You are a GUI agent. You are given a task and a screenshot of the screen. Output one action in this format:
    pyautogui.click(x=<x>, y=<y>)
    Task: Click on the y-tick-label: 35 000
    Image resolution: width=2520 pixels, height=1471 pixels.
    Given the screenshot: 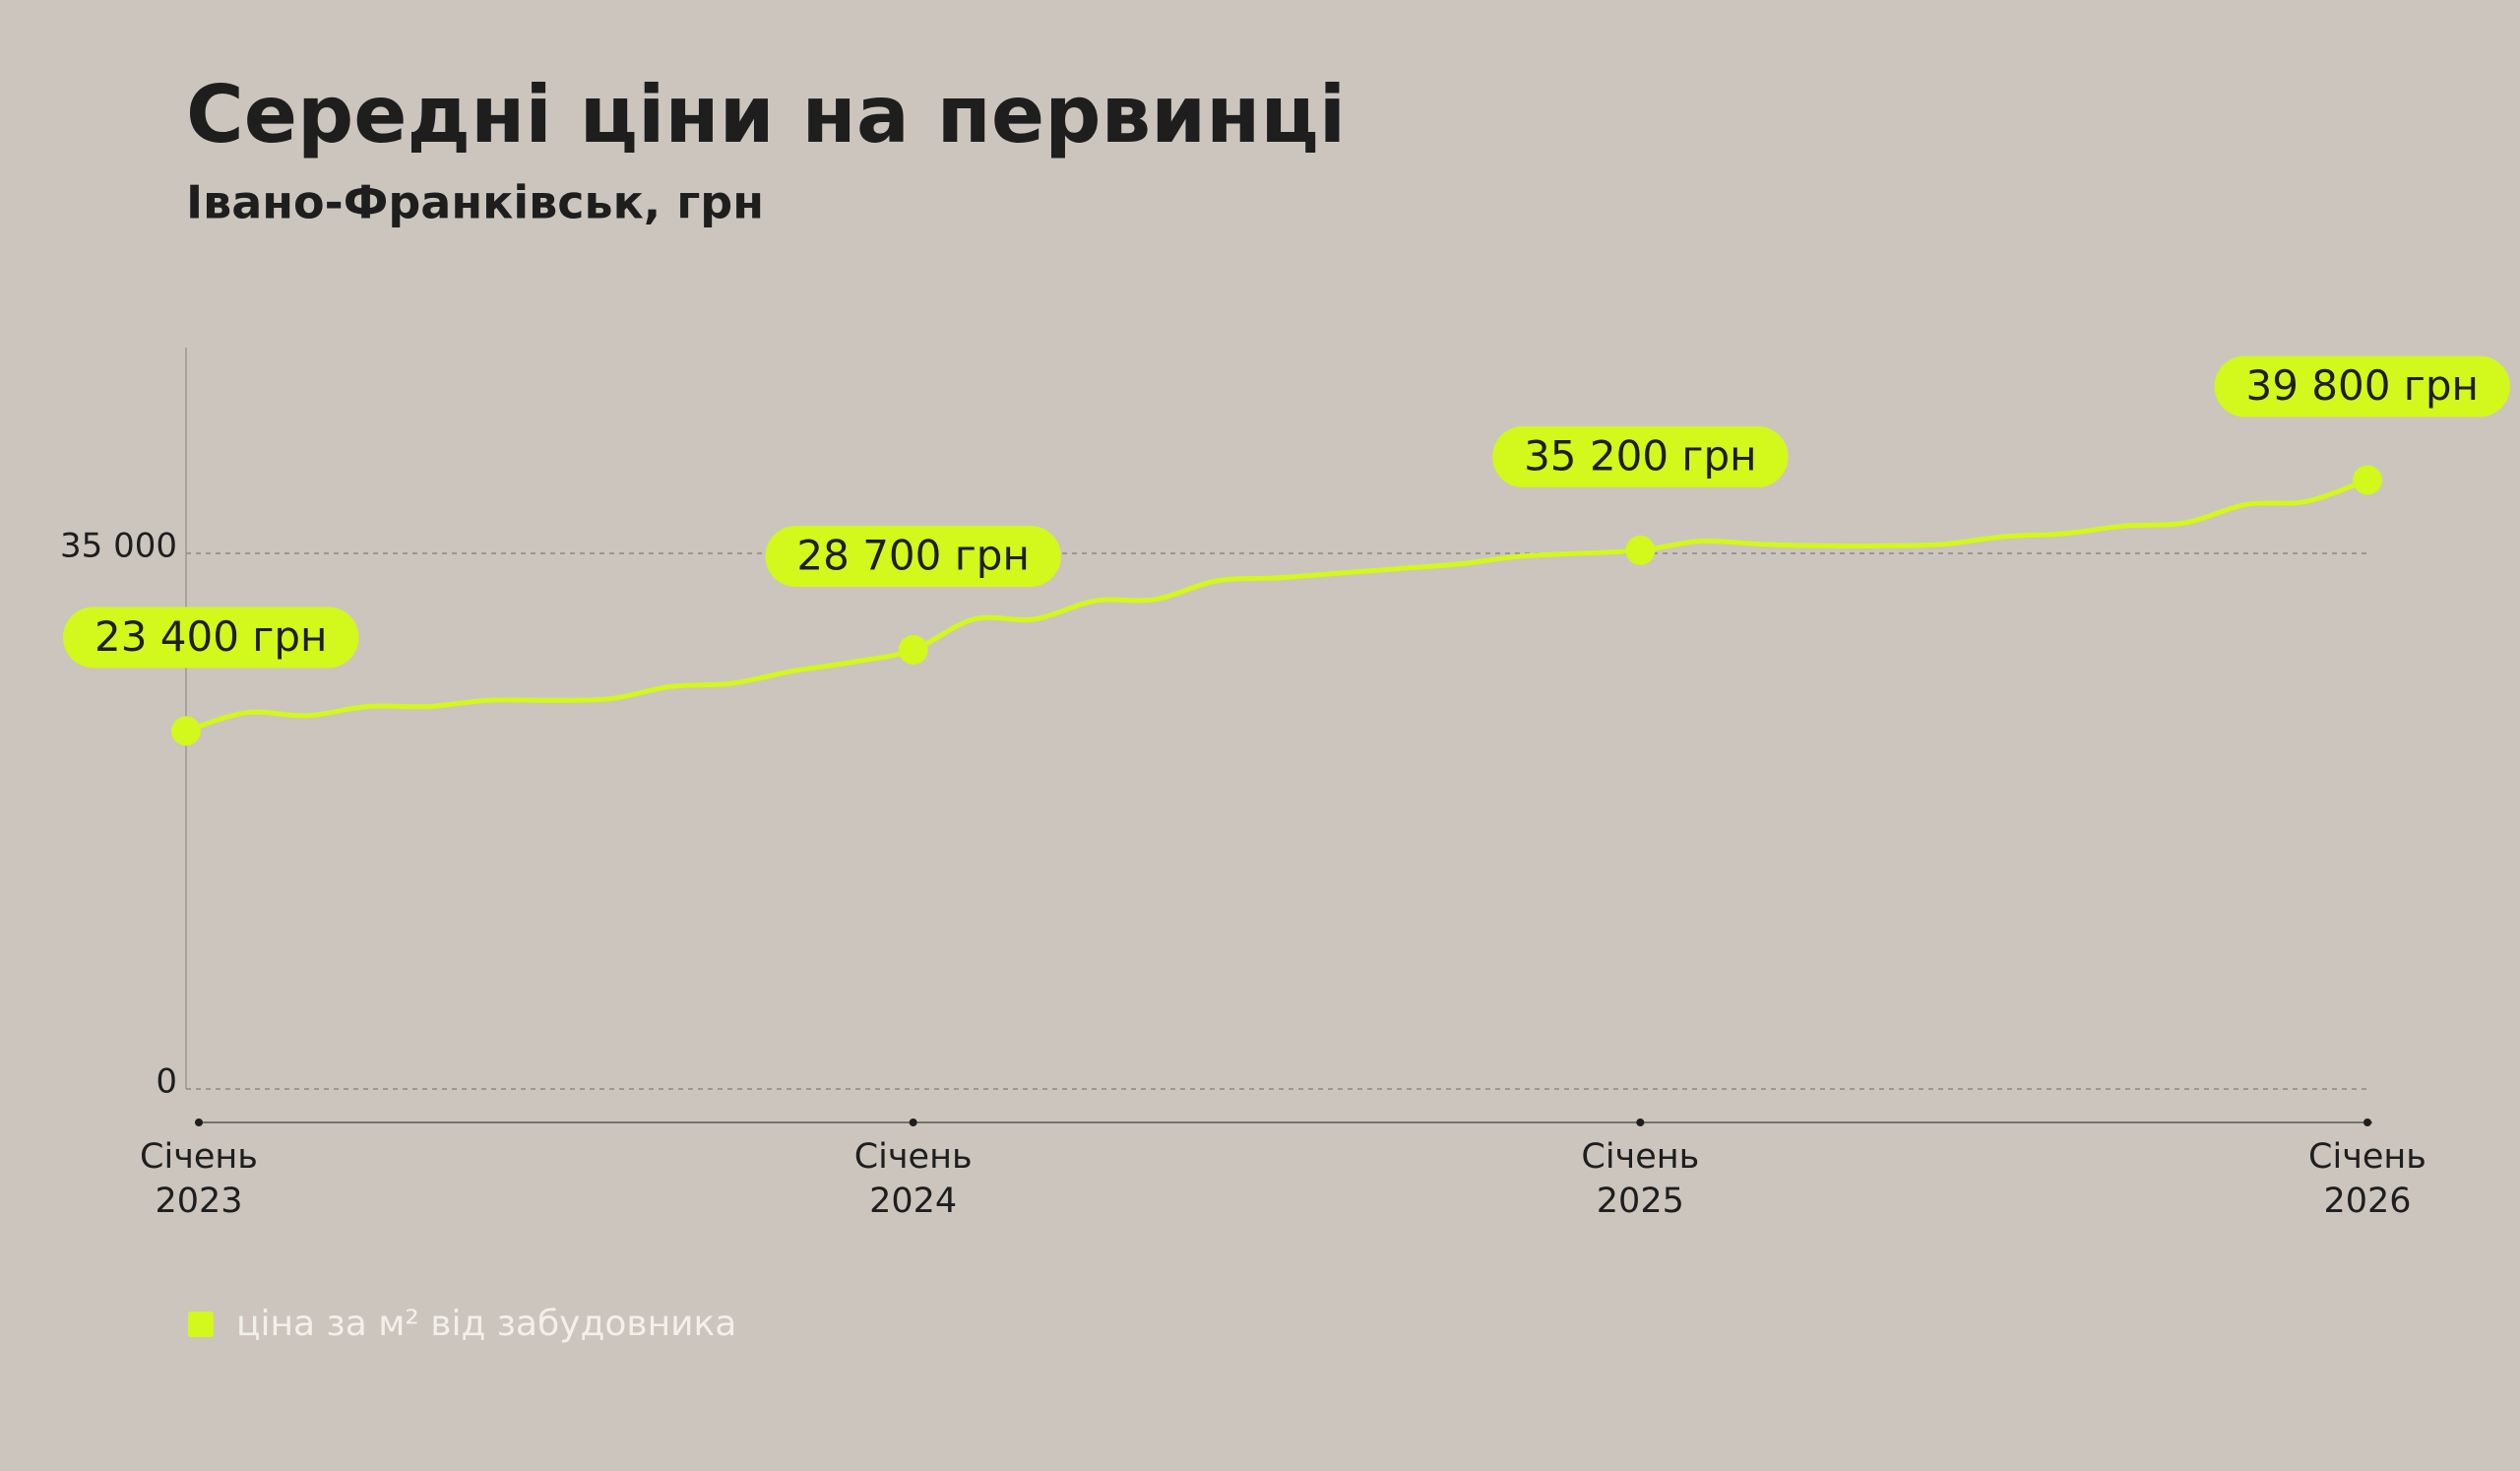 What is the action you would take?
    pyautogui.click(x=118, y=546)
    